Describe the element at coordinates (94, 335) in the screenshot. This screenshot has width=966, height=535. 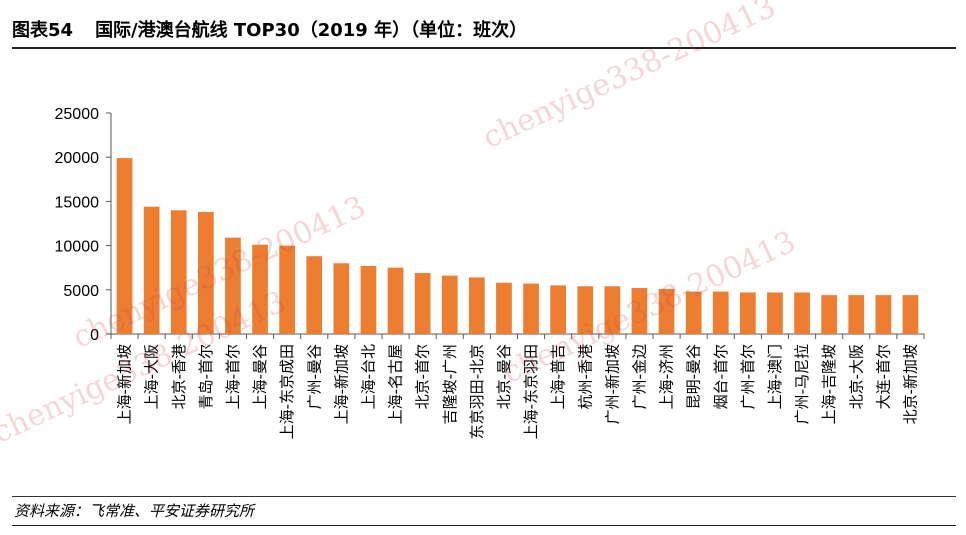
I see `y-tick-label: 0` at that location.